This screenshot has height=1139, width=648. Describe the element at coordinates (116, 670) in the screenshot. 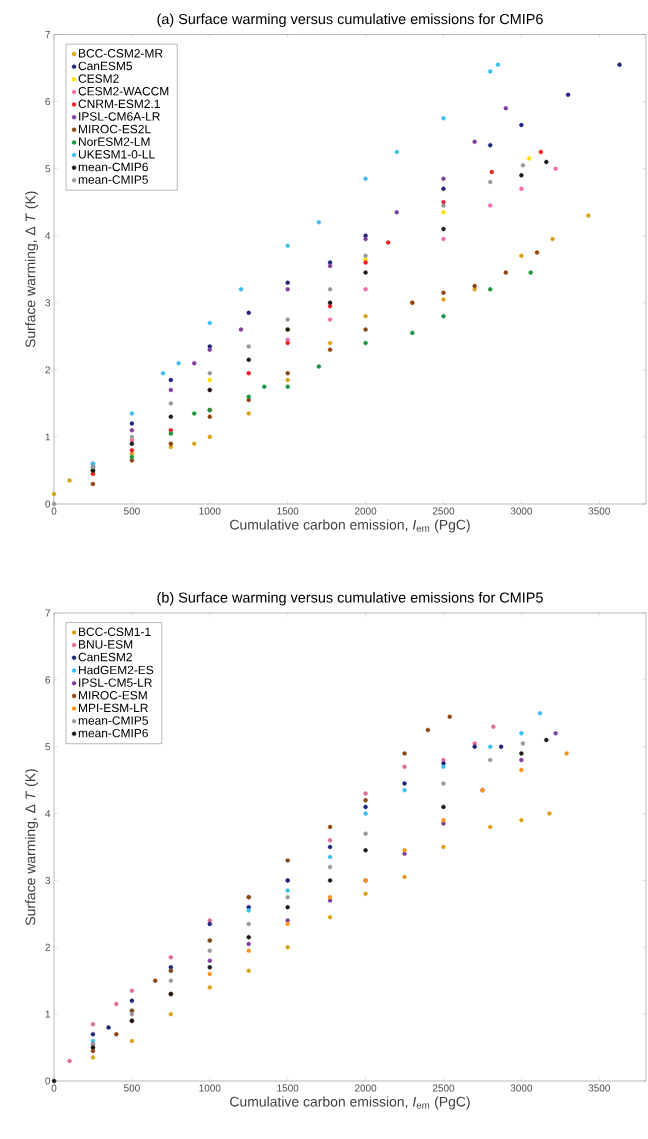

I see `legend-label: HadGEM2-ES` at that location.